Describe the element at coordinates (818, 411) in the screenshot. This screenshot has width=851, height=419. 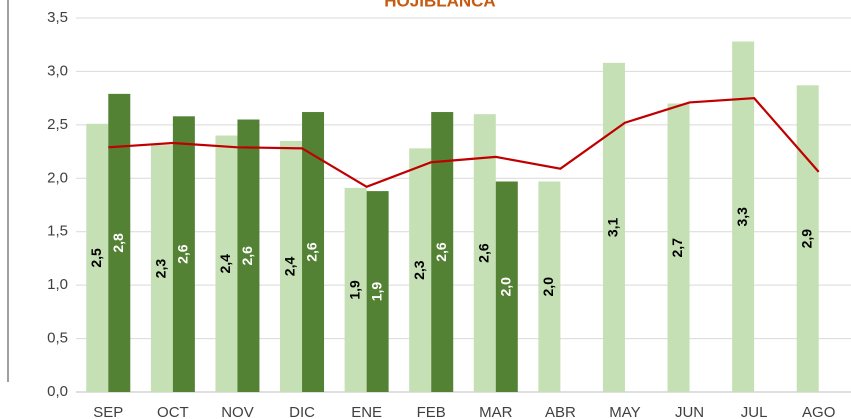
I see `x-tick-label: AGO` at that location.